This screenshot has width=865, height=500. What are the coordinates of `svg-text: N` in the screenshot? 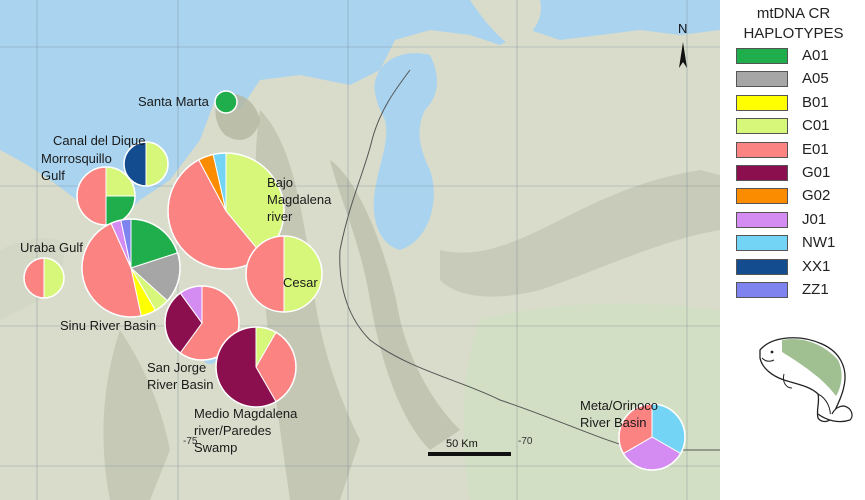 It's located at (682, 28).